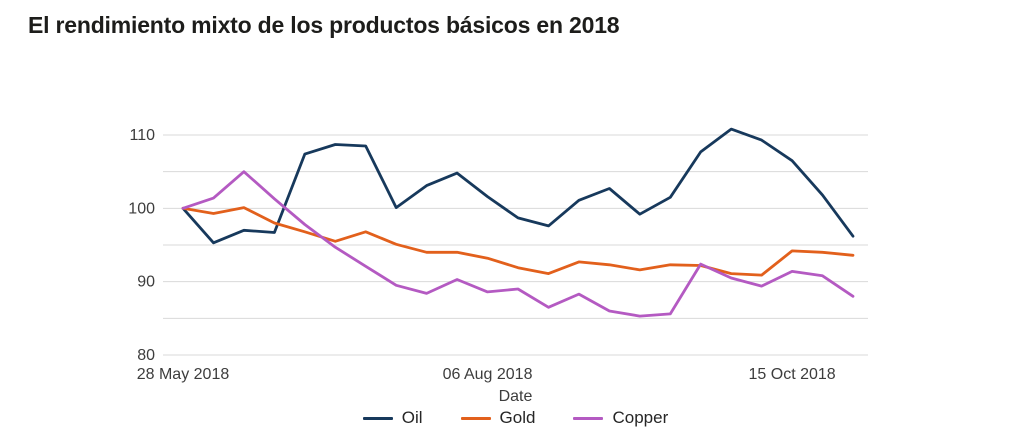 Image resolution: width=1025 pixels, height=444 pixels. What do you see at coordinates (142, 135) in the screenshot?
I see `y-tick-label-110: 110` at bounding box center [142, 135].